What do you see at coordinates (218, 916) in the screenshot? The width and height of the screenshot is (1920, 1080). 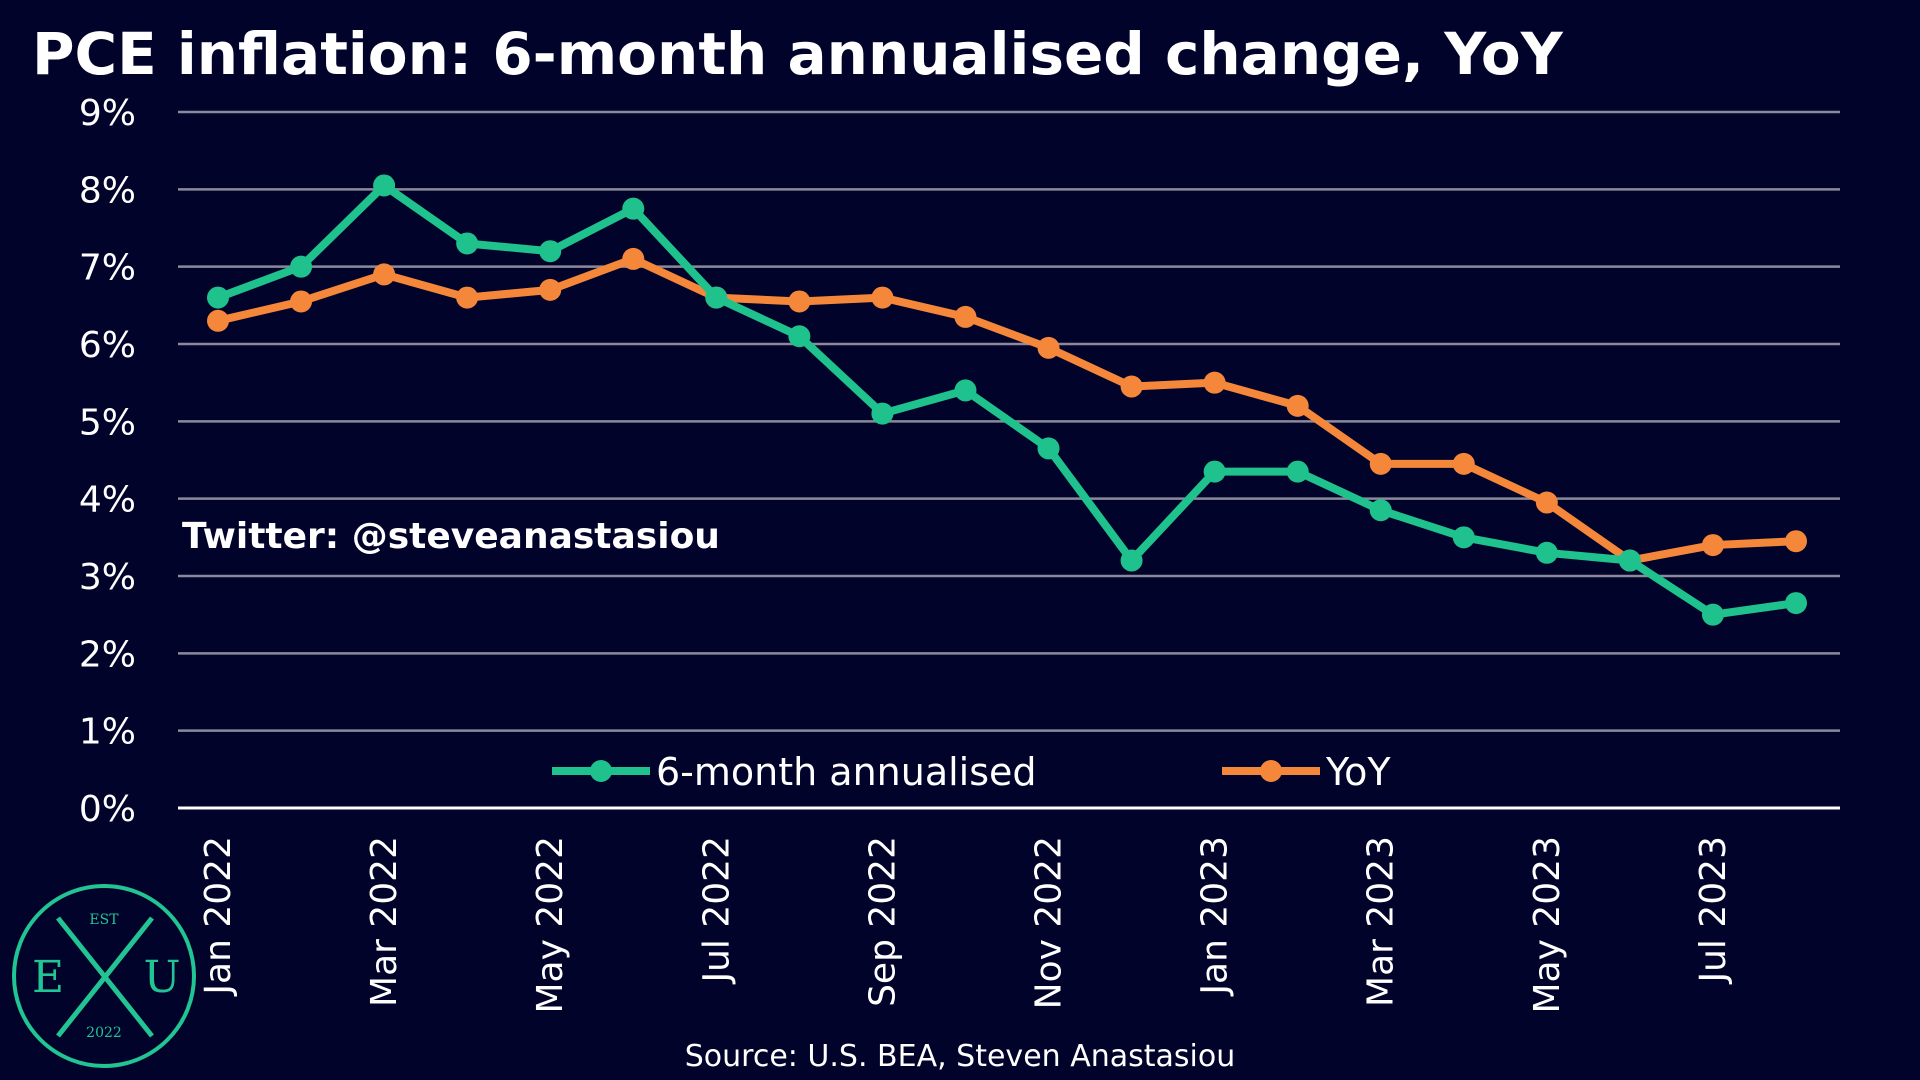 I see `x-tick-label: Jan 2022` at bounding box center [218, 916].